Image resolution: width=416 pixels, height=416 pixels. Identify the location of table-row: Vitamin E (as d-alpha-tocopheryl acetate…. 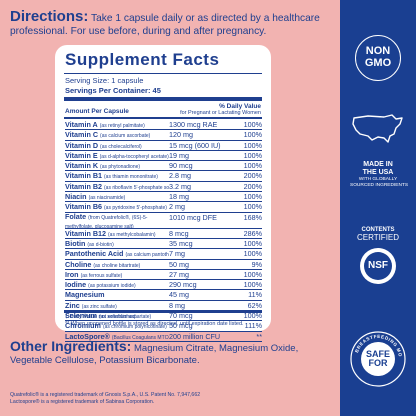
(163, 156).